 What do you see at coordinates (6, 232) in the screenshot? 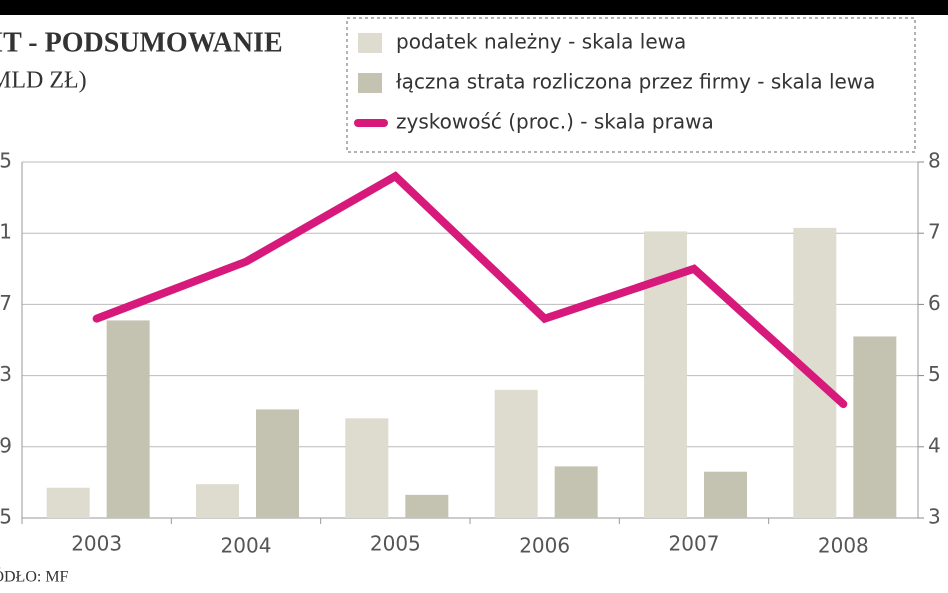
I see `y-tick-label: 31` at bounding box center [6, 232].